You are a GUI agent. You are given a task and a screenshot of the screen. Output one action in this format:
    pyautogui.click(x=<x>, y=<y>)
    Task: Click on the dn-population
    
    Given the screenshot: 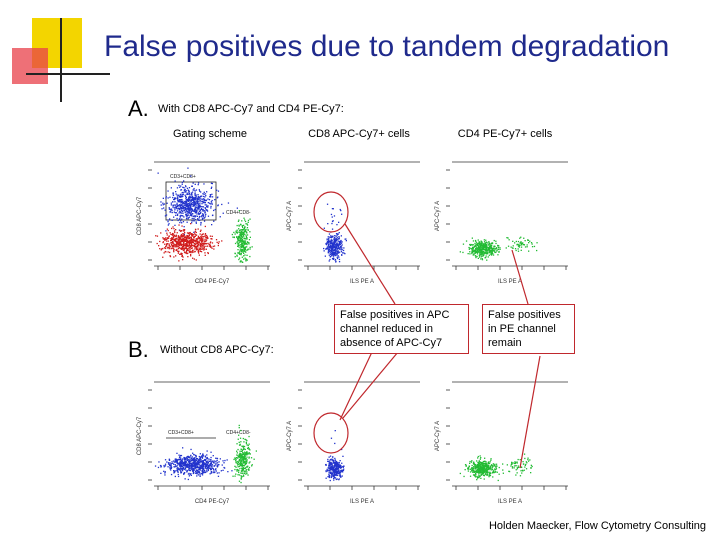 What is the action you would take?
    pyautogui.click(x=189, y=242)
    